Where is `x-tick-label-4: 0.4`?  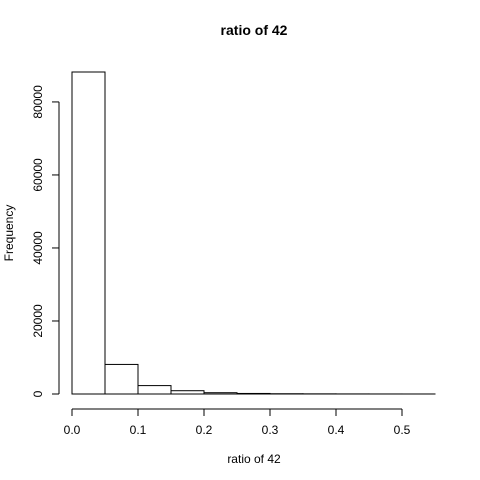
x-tick-label-4: 0.4 is located at coordinates (336, 430).